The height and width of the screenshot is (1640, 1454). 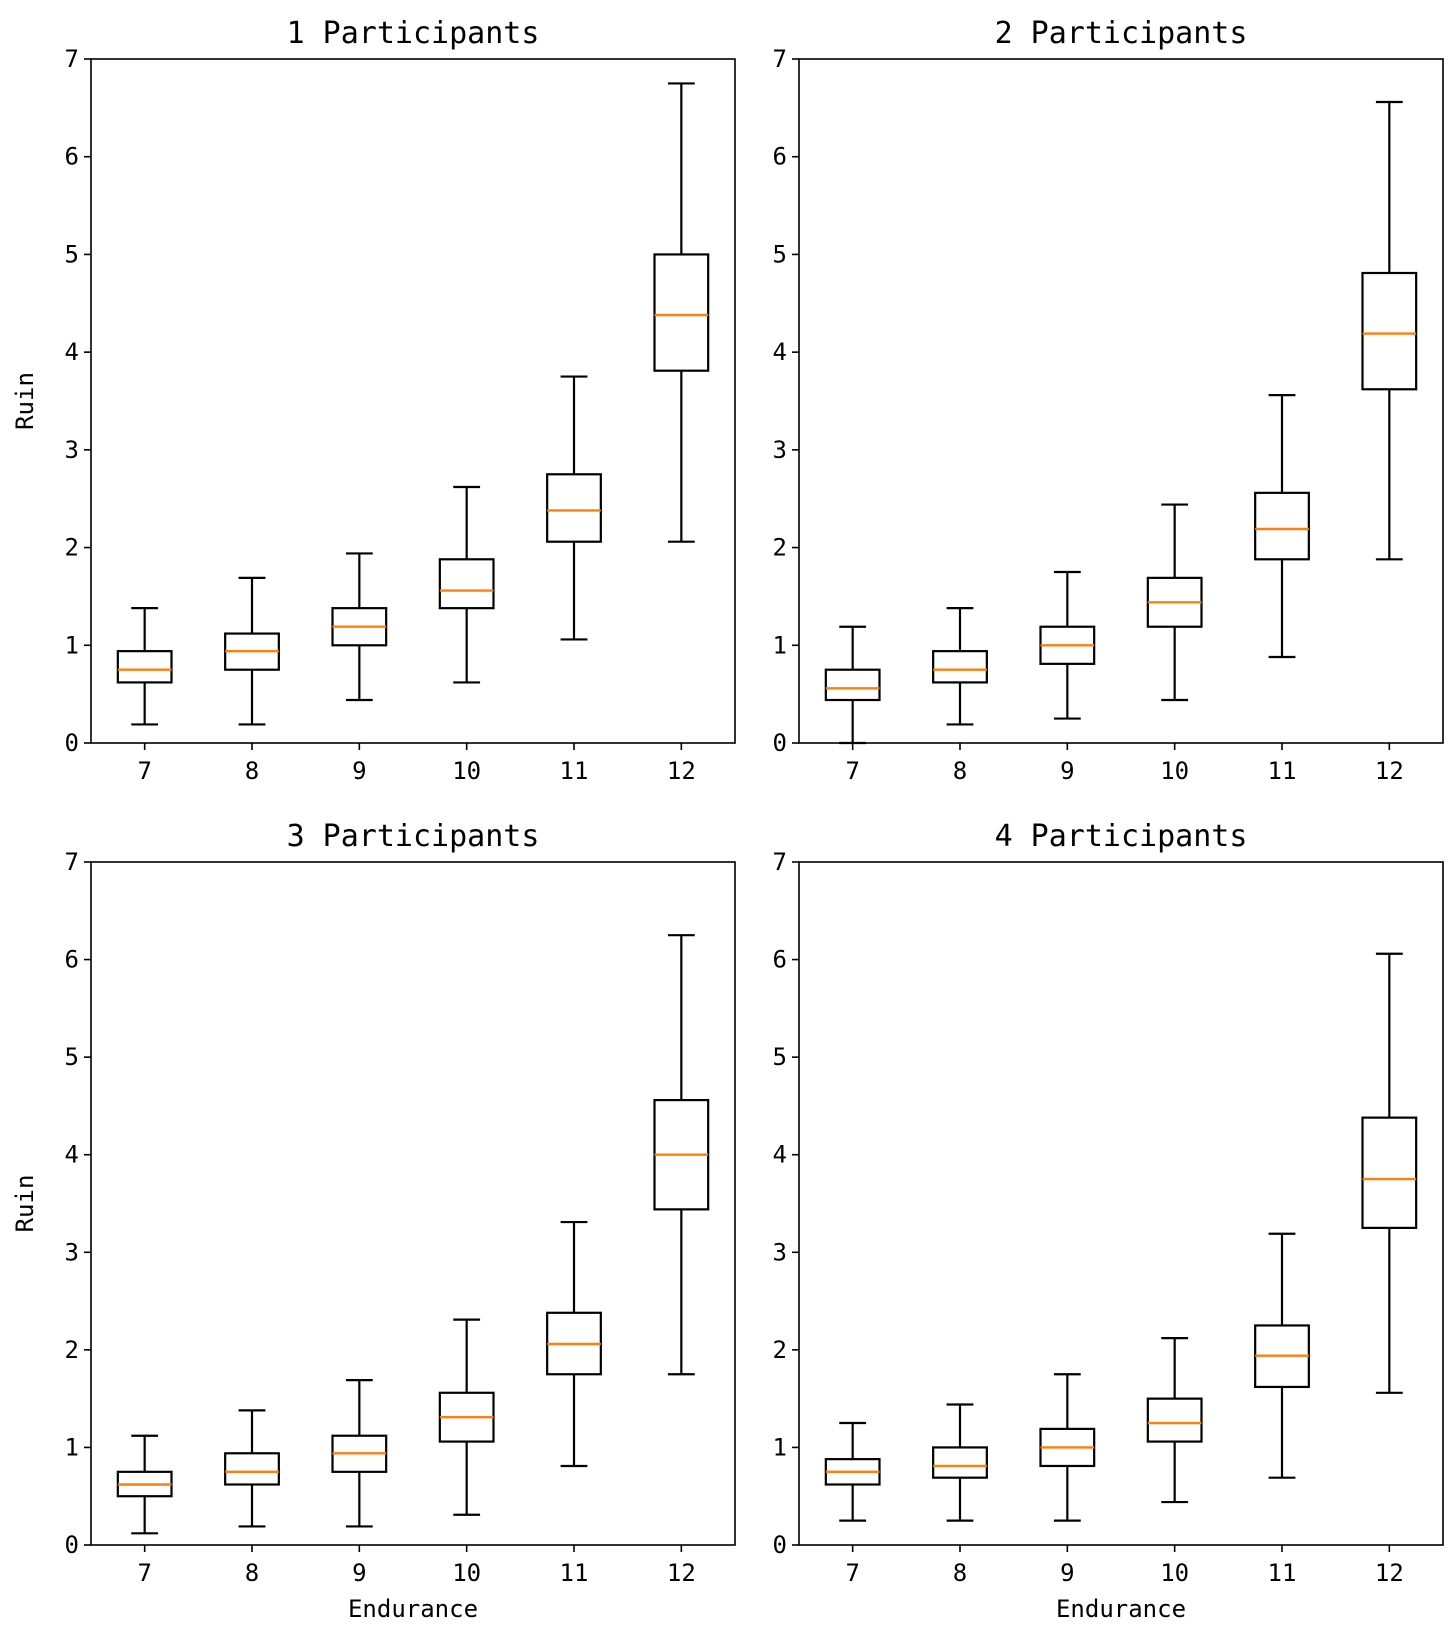 What do you see at coordinates (413, 33) in the screenshot?
I see `panel-title: 1 Participants` at bounding box center [413, 33].